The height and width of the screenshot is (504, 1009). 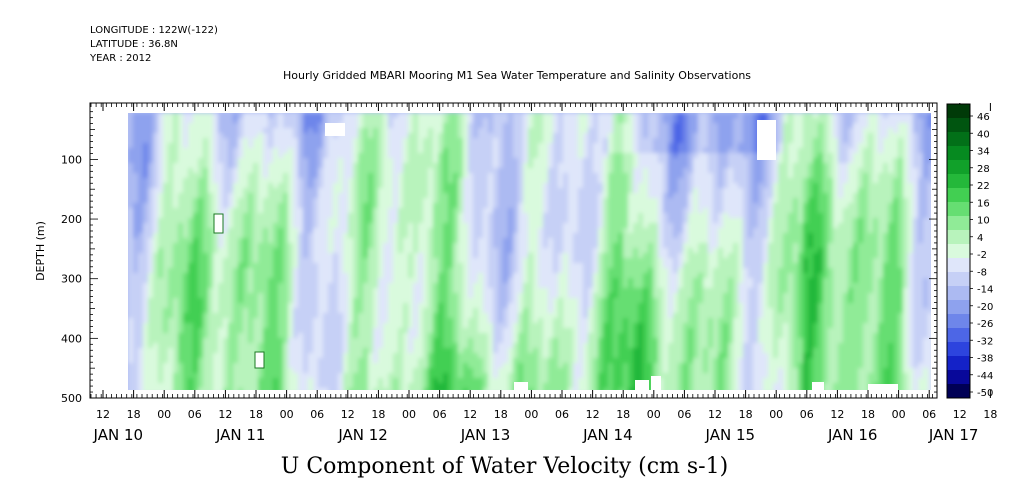 What do you see at coordinates (71, 279) in the screenshot?
I see `y-tick-label: 300` at bounding box center [71, 279].